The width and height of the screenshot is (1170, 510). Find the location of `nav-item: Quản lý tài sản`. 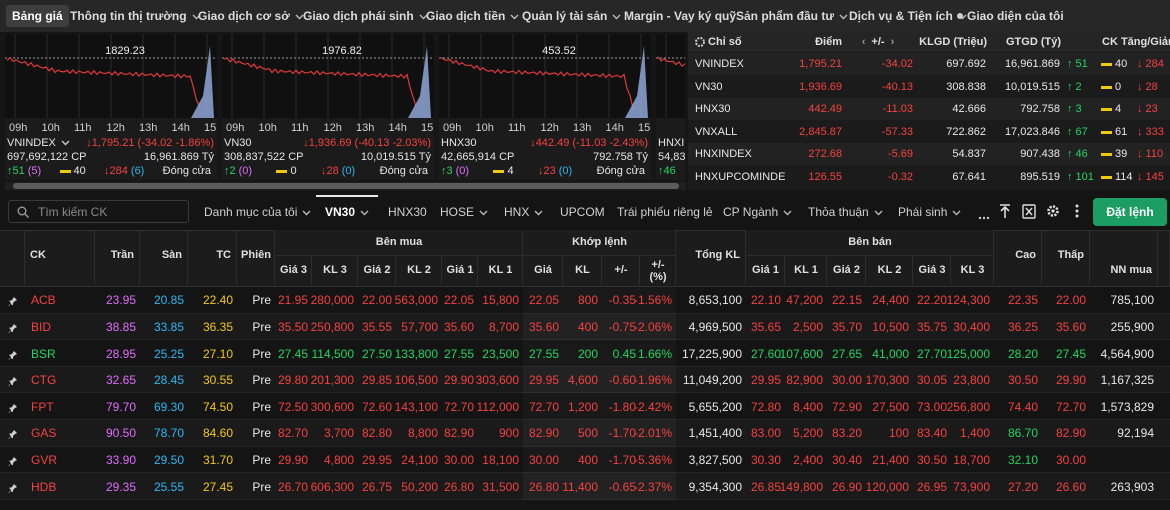

nav-item: Quản lý tài sản is located at coordinates (571, 16).